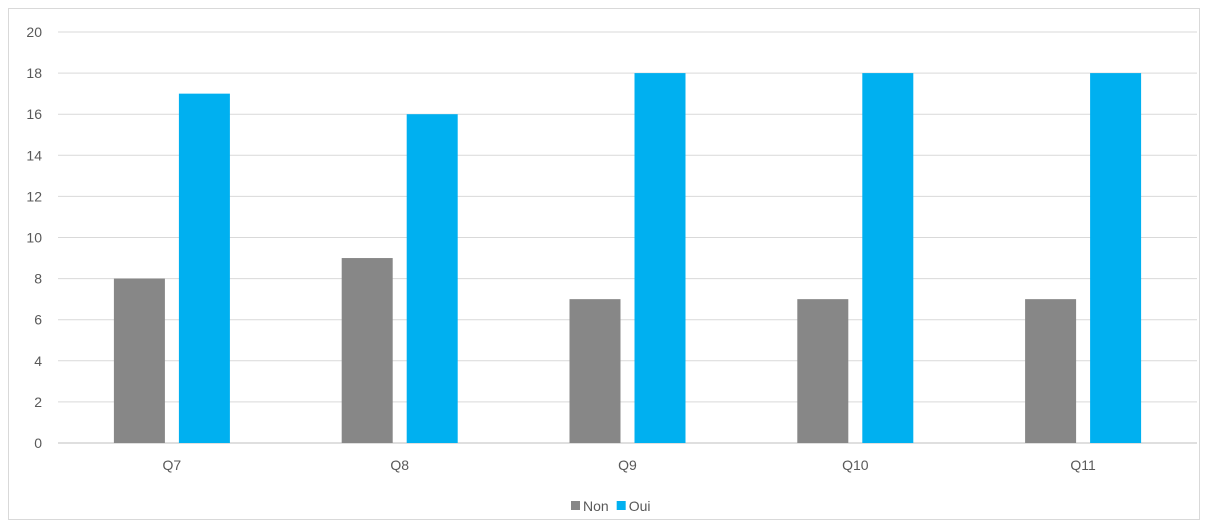  I want to click on legend: Non Oui, so click(610, 506).